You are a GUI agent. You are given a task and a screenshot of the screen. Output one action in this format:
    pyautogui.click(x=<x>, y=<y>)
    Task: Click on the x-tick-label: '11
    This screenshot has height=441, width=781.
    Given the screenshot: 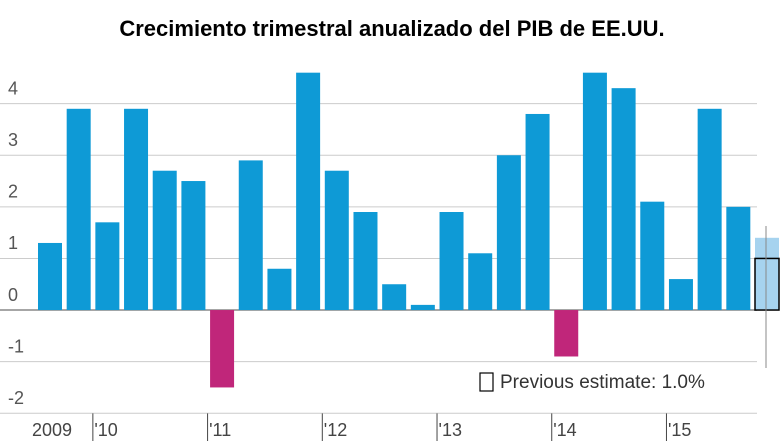 What is the action you would take?
    pyautogui.click(x=220, y=430)
    